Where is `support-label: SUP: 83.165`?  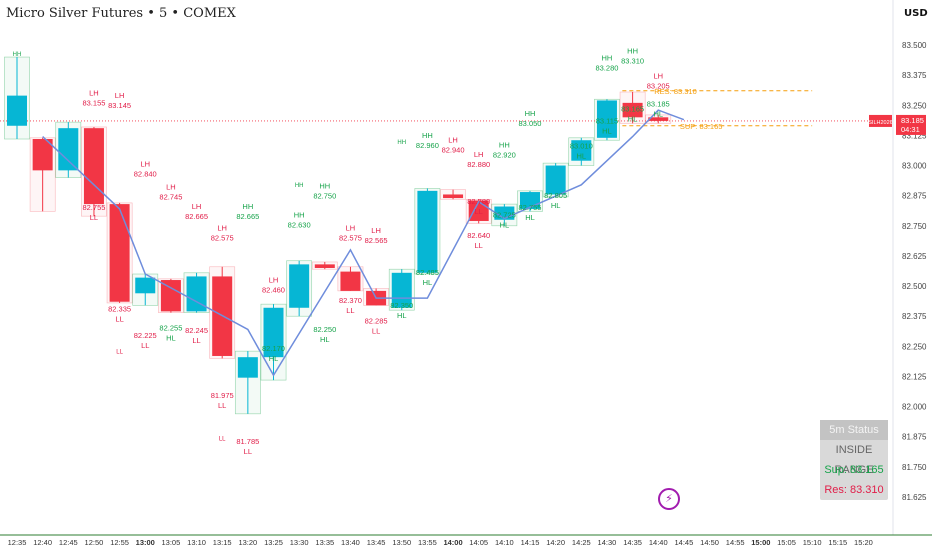
support-label: SUP: 83.165 is located at coordinates (701, 126).